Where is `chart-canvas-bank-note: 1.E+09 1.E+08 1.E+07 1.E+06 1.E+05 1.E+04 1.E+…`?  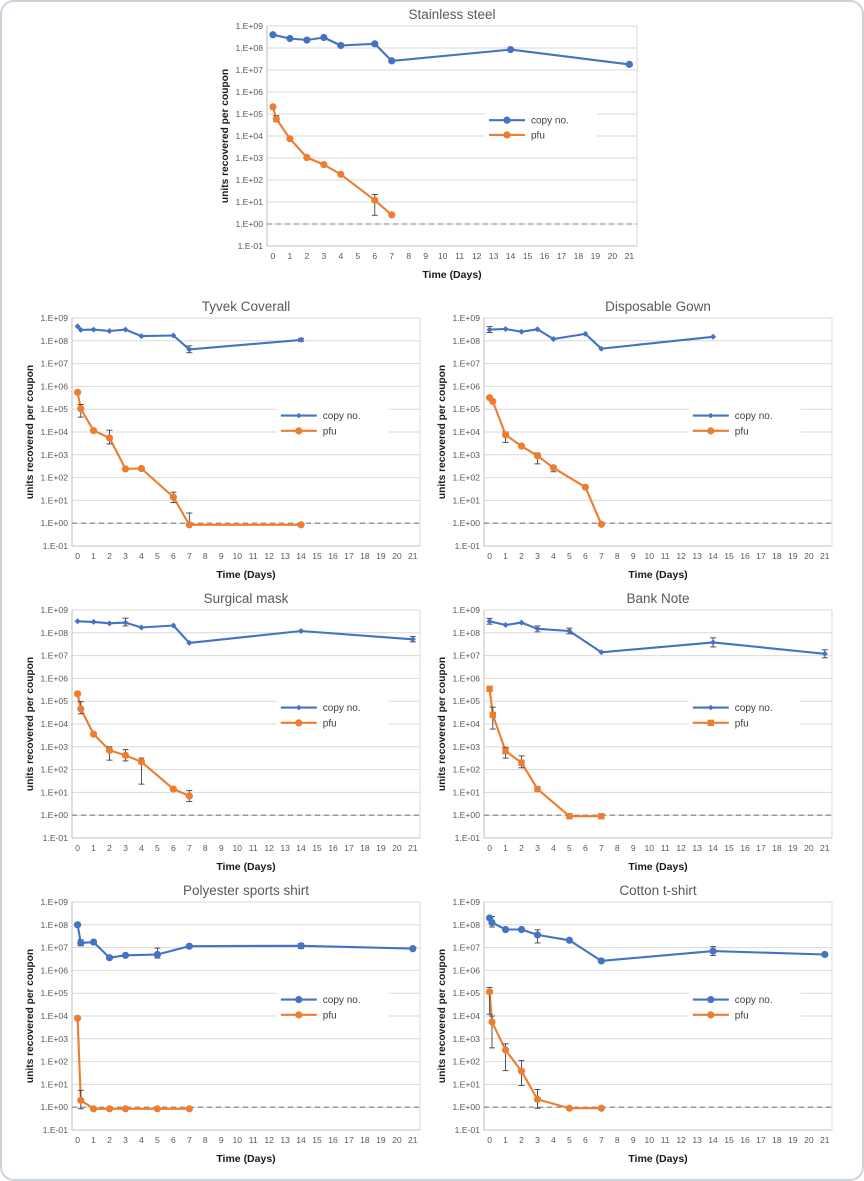
chart-canvas-bank-note: 1.E+09 1.E+08 1.E+07 1.E+06 1.E+05 1.E+04 1.E+… is located at coordinates (635, 732).